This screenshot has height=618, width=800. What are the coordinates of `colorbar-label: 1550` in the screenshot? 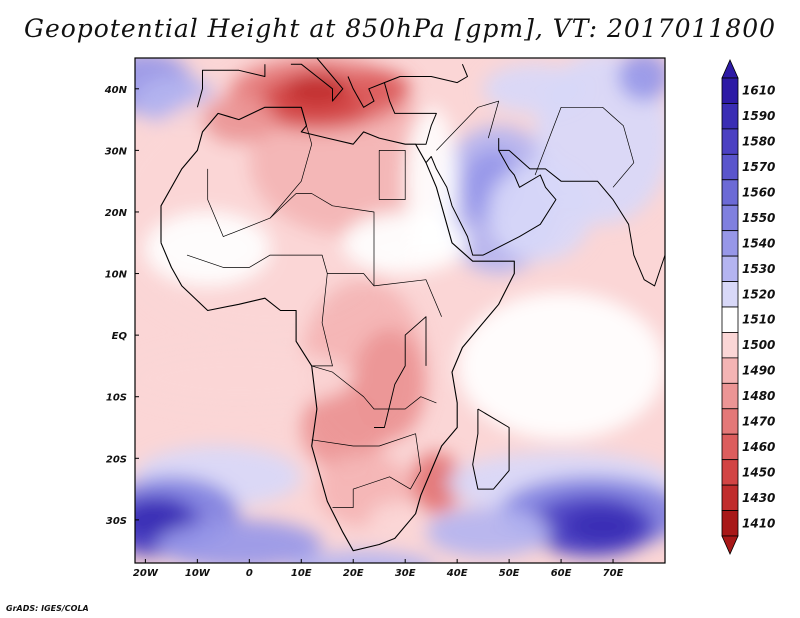 It's located at (758, 218).